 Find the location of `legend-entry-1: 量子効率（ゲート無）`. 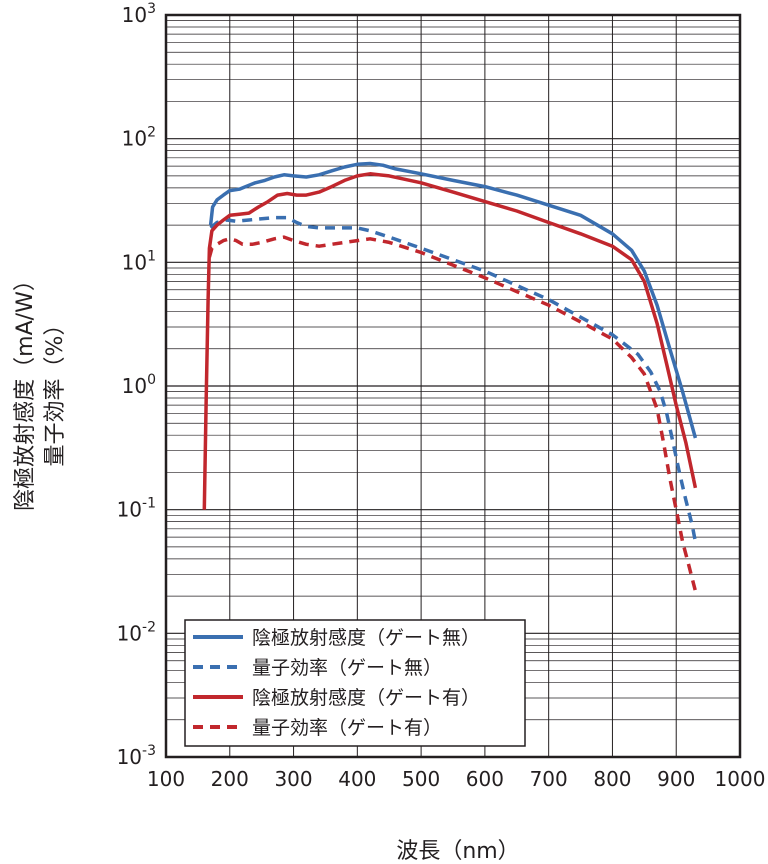

legend-entry-1: 量子効率（ゲート無） is located at coordinates (347, 668).